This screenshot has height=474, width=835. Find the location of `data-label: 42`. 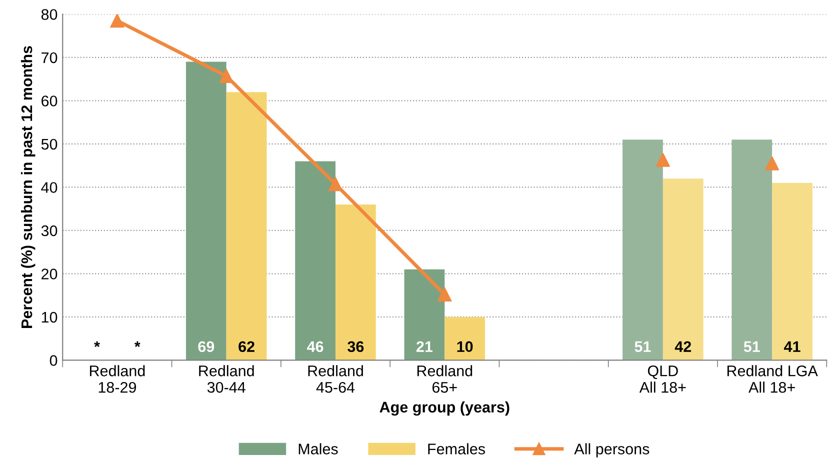

data-label: 42 is located at coordinates (683, 346).